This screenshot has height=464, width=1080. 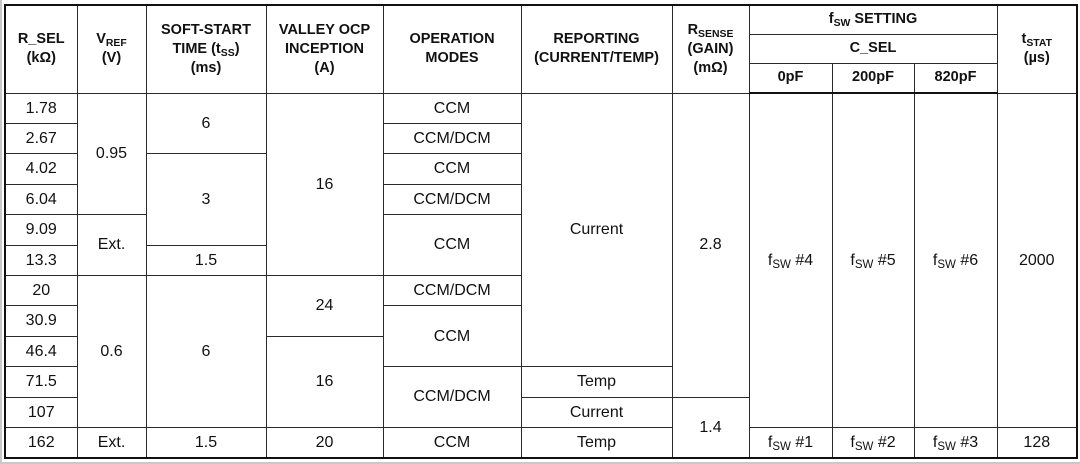 What do you see at coordinates (710, 245) in the screenshot?
I see `r-sense-cell: 2.8` at bounding box center [710, 245].